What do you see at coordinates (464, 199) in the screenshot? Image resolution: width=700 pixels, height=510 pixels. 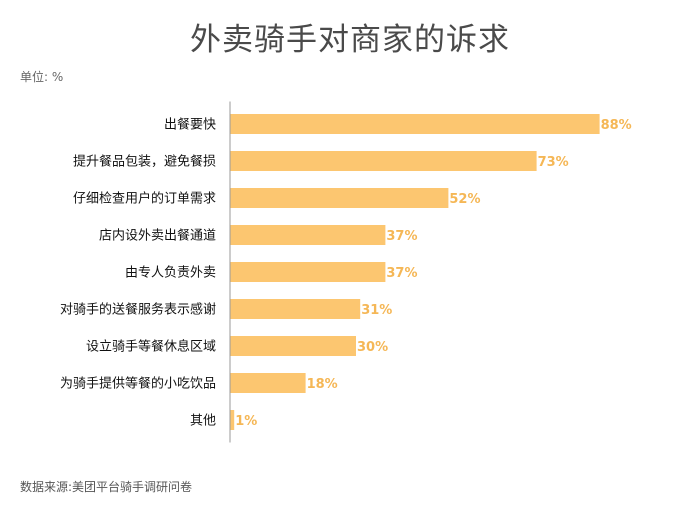 I see `data-label: 52%` at bounding box center [464, 199].